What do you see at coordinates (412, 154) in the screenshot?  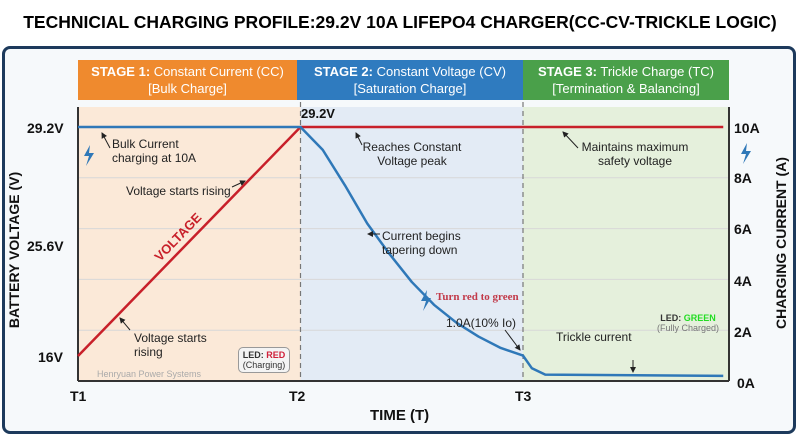 I see `annotation-peak: Reaches Constant Voltage peak` at bounding box center [412, 154].